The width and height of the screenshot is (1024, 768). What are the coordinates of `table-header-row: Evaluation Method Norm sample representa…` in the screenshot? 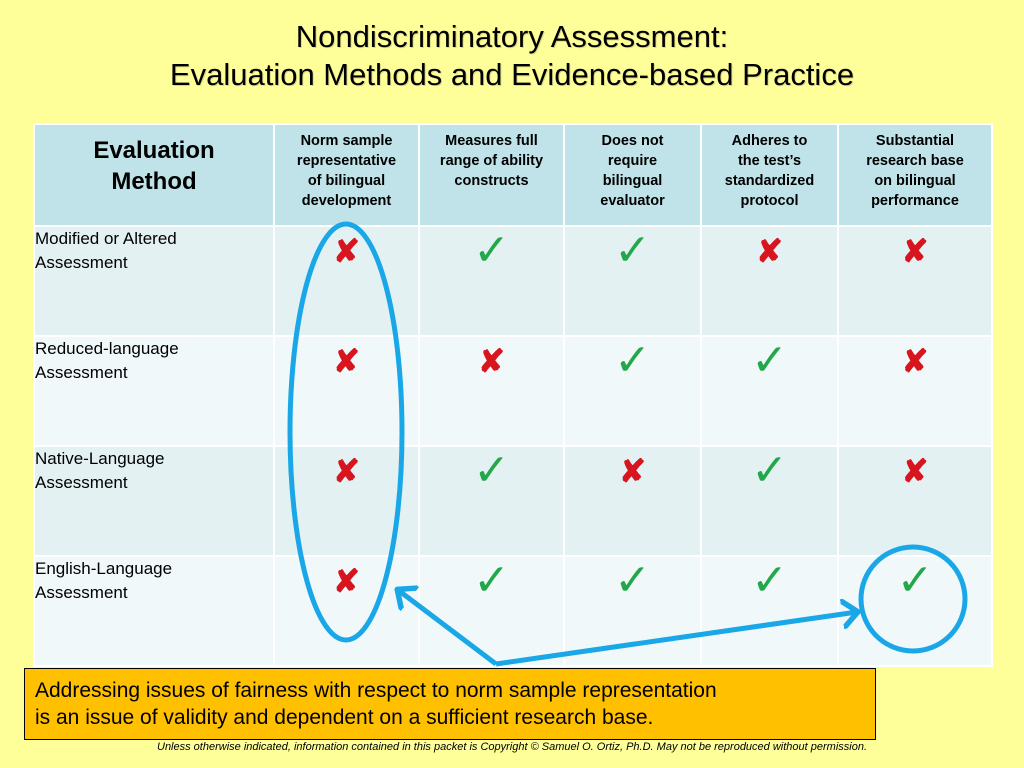 It's located at (513, 175).